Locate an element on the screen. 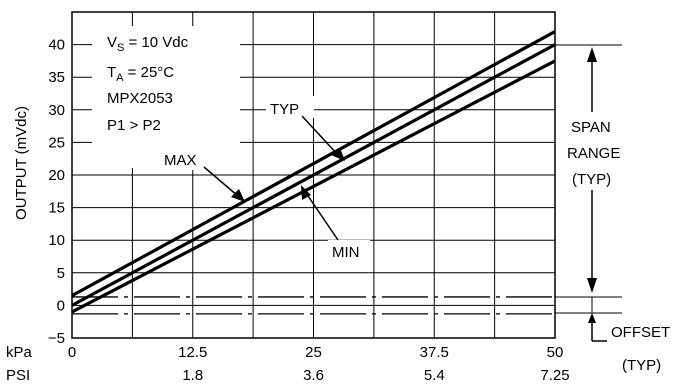 Image resolution: width=679 pixels, height=386 pixels. x-tick-label-psi: 5.4 is located at coordinates (434, 375).